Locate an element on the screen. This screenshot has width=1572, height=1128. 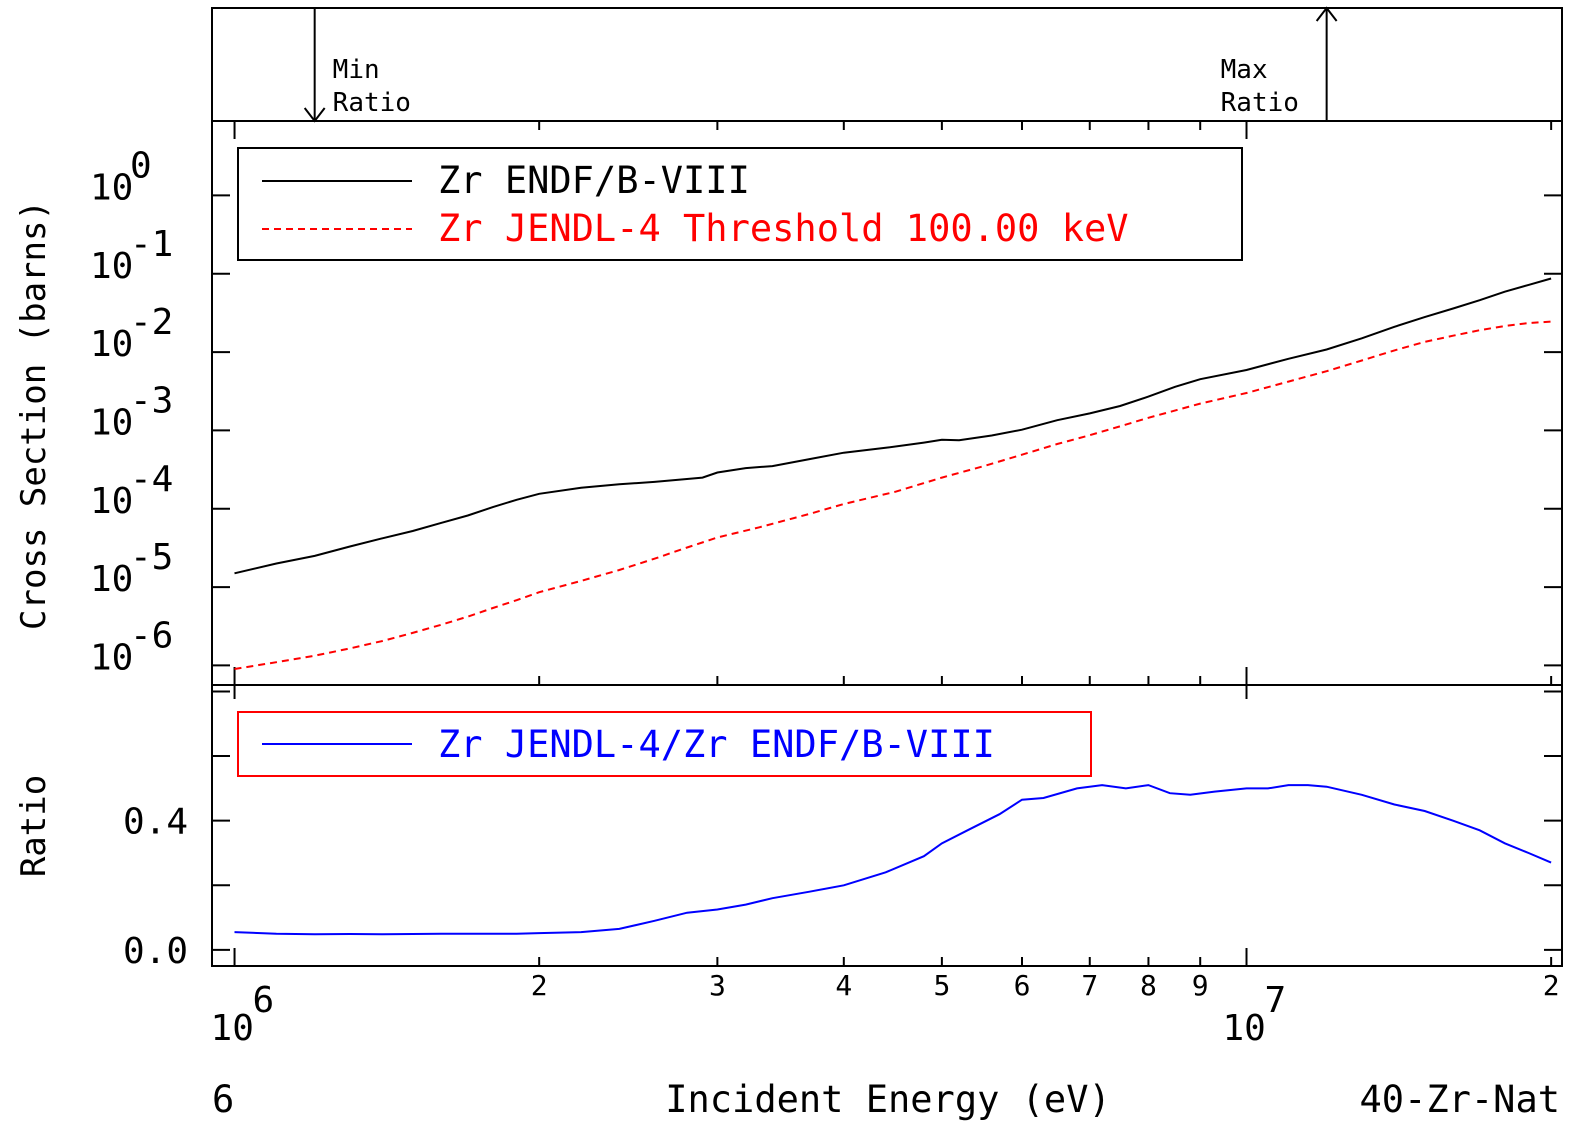
min-ratio-arrowhead is located at coordinates (314, 115).